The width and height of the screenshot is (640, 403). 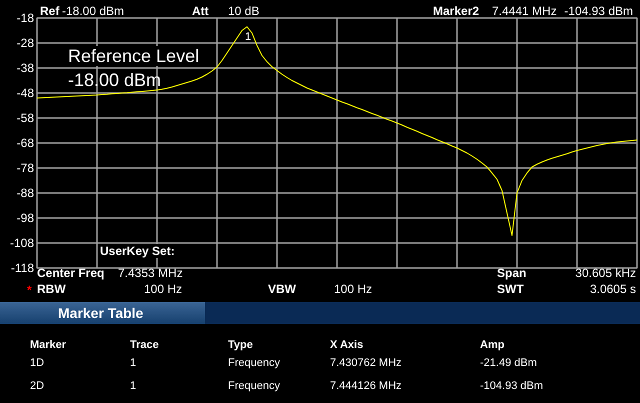 I want to click on annotation: Span, so click(x=511, y=273).